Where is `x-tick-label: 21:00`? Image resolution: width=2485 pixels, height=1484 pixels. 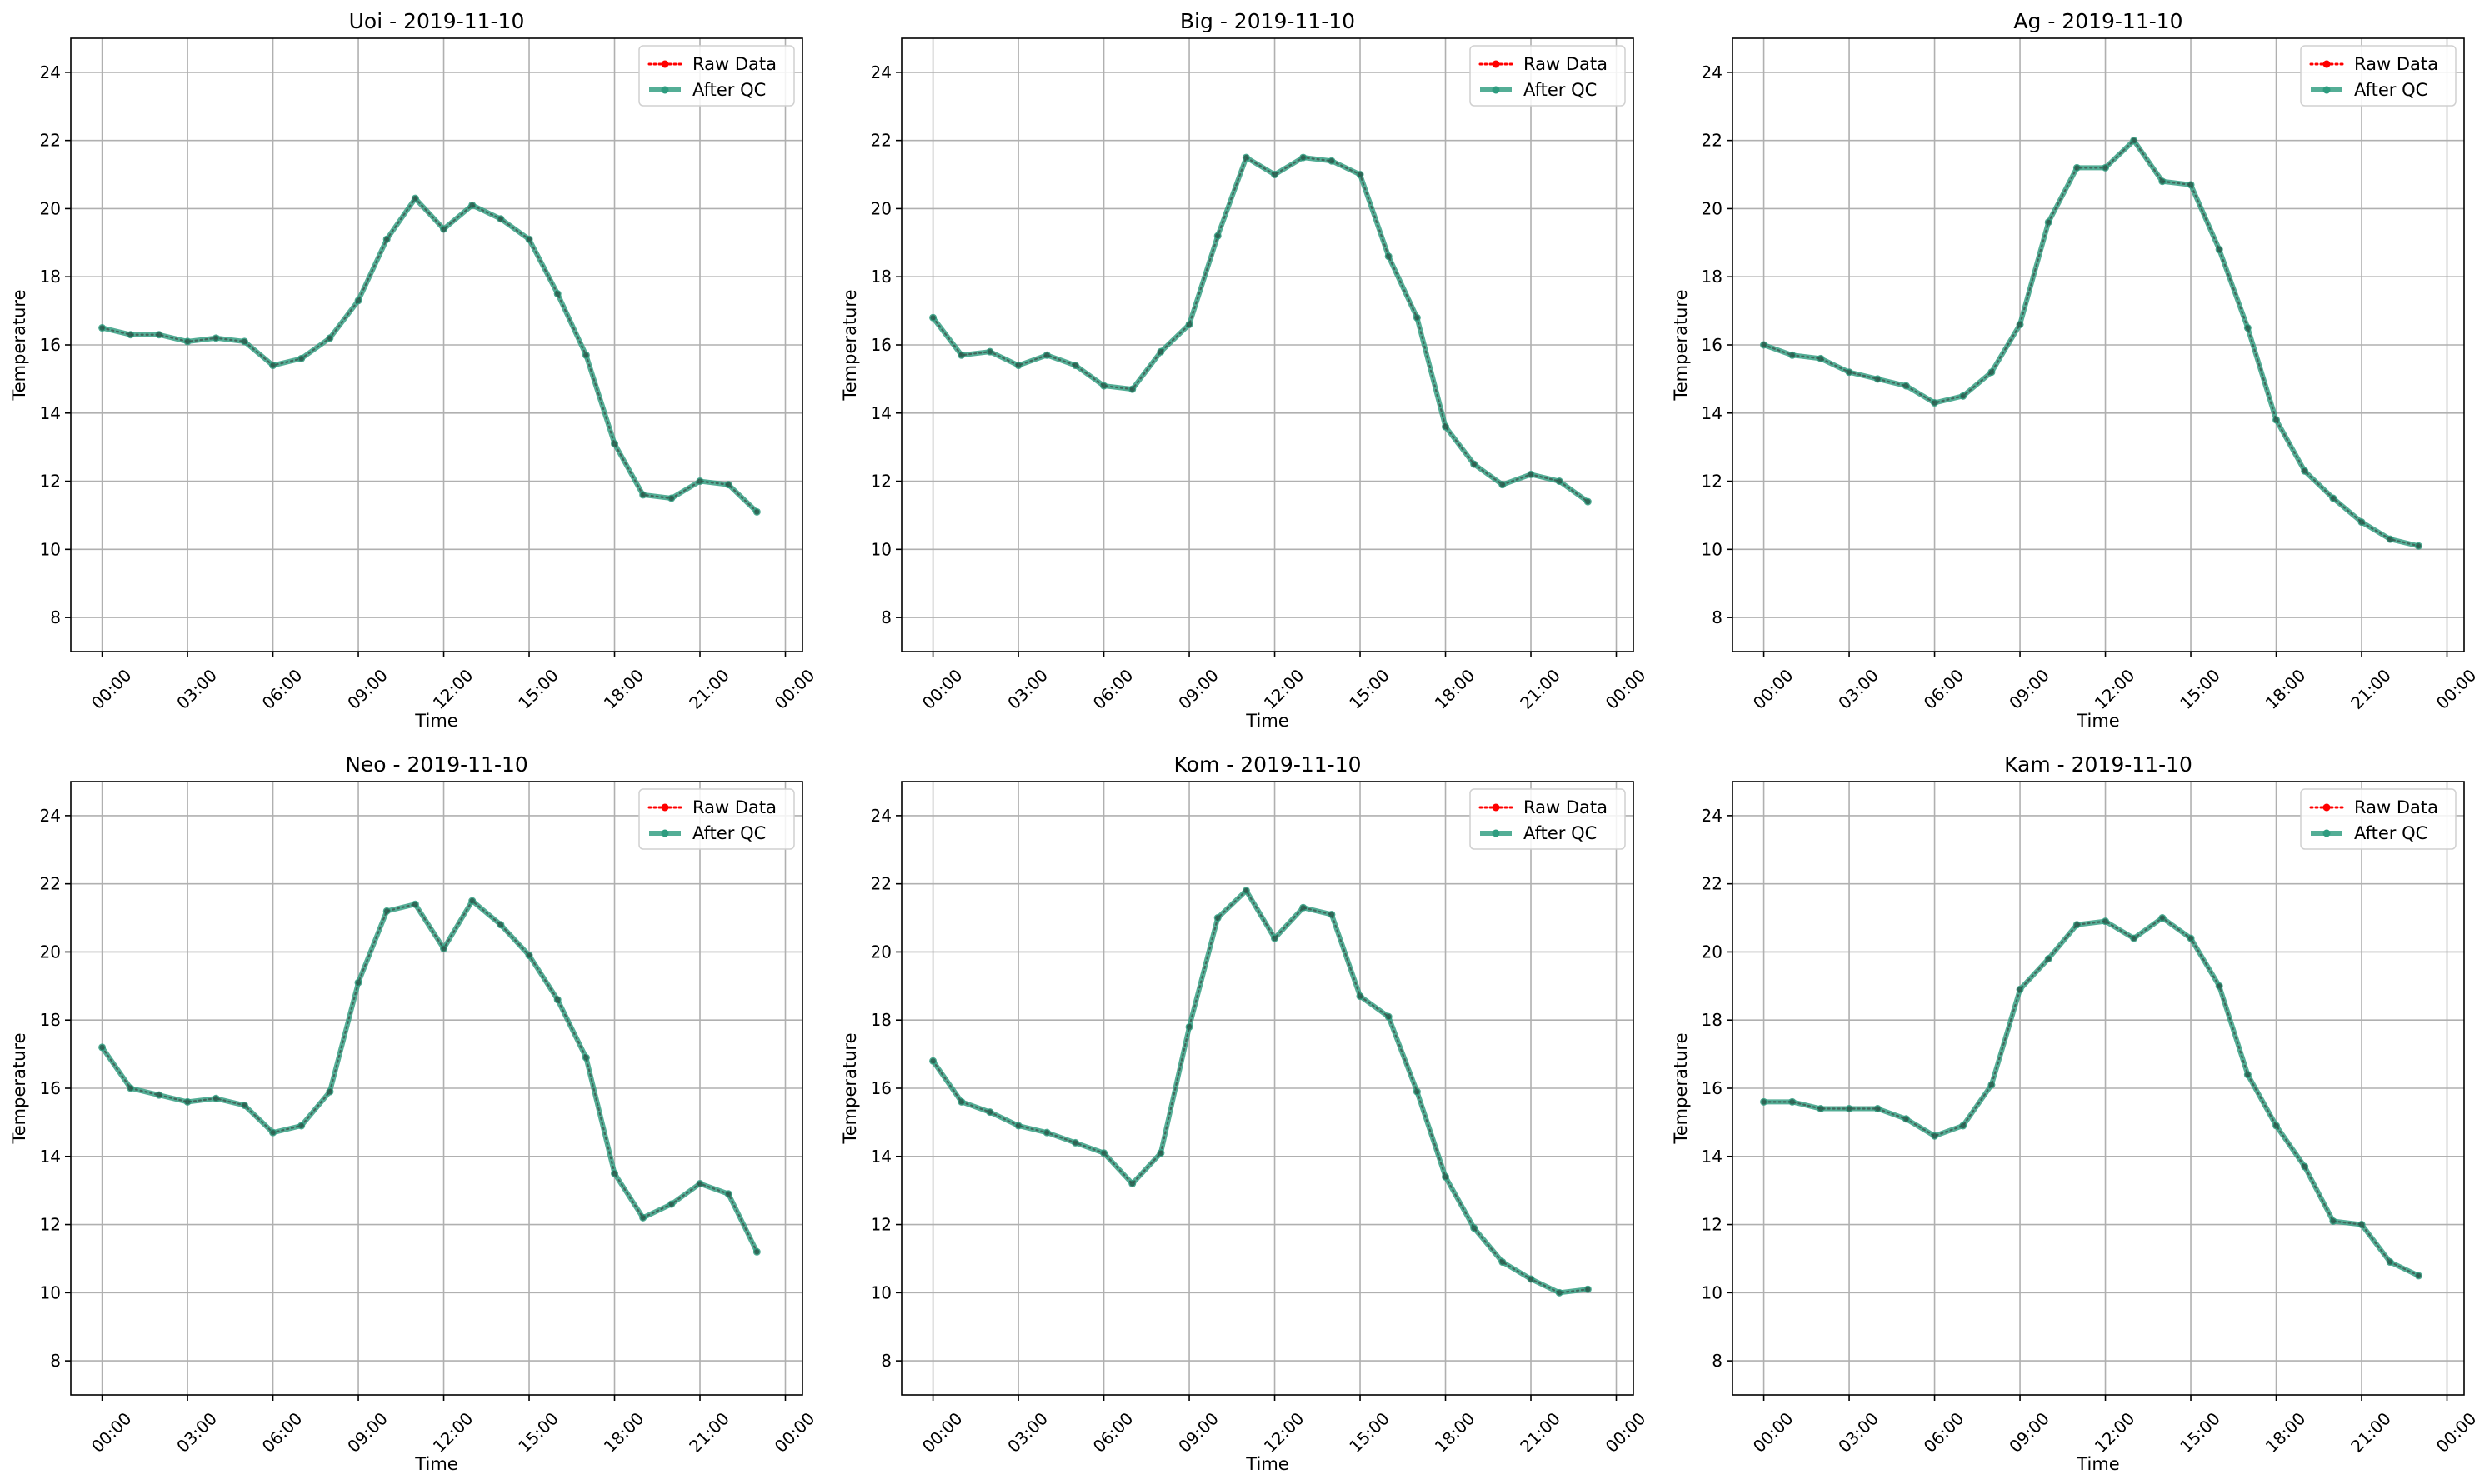 x-tick-label: 21:00 is located at coordinates (1540, 689).